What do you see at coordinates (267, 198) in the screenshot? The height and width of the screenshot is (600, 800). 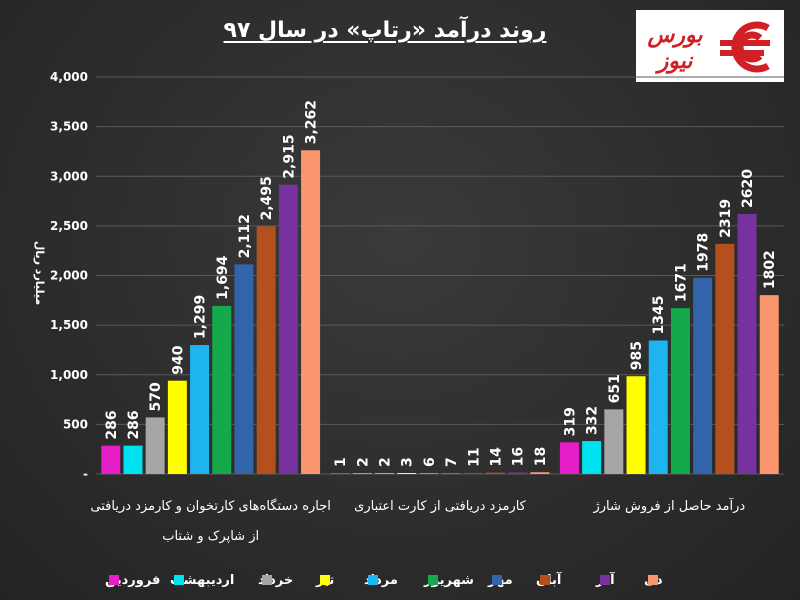 I see `value-label: 2,495` at bounding box center [267, 198].